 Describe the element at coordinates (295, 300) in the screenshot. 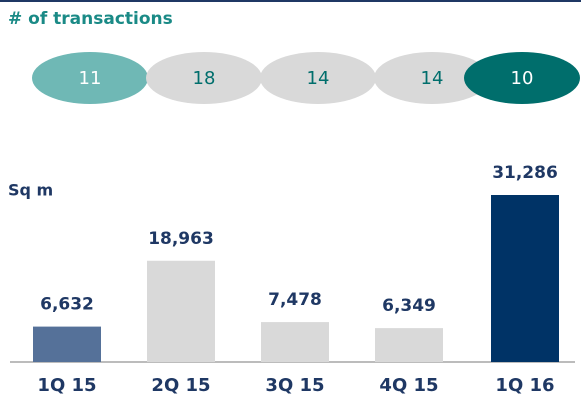

I see `value-label: 7,478` at that location.